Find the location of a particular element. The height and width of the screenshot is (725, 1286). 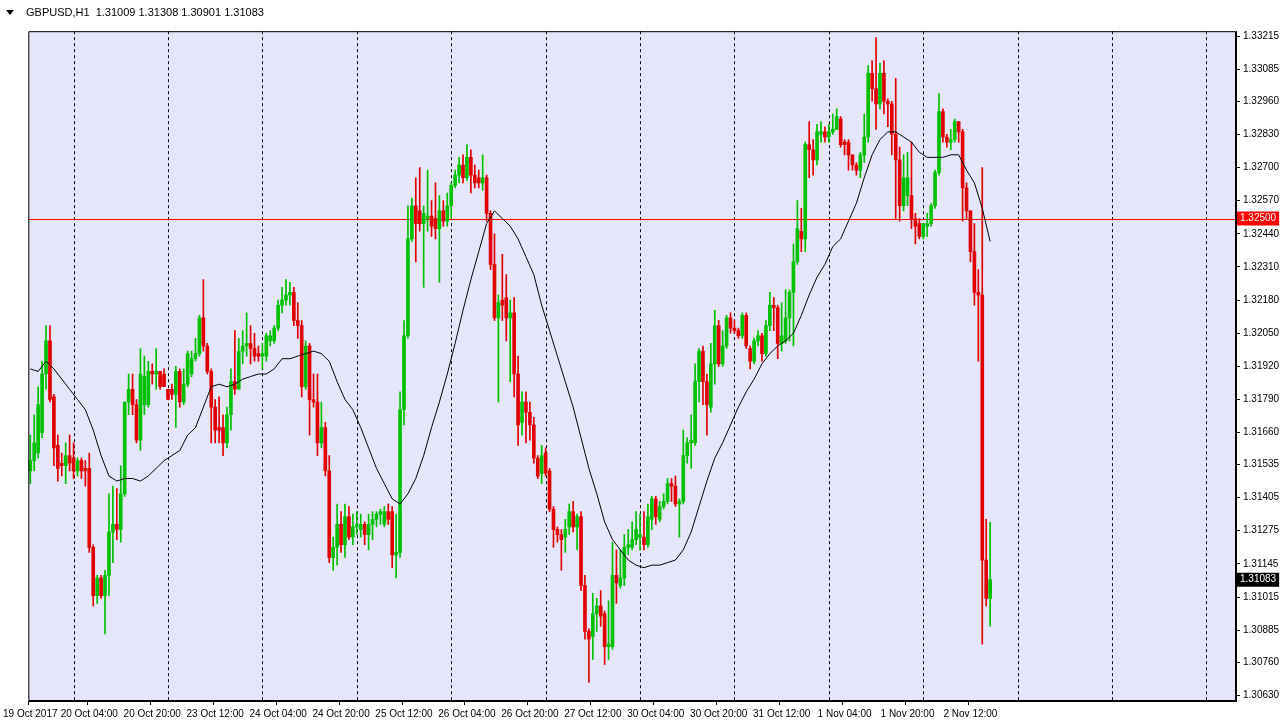

y-tick-label: 1.30760 is located at coordinates (1261, 661).